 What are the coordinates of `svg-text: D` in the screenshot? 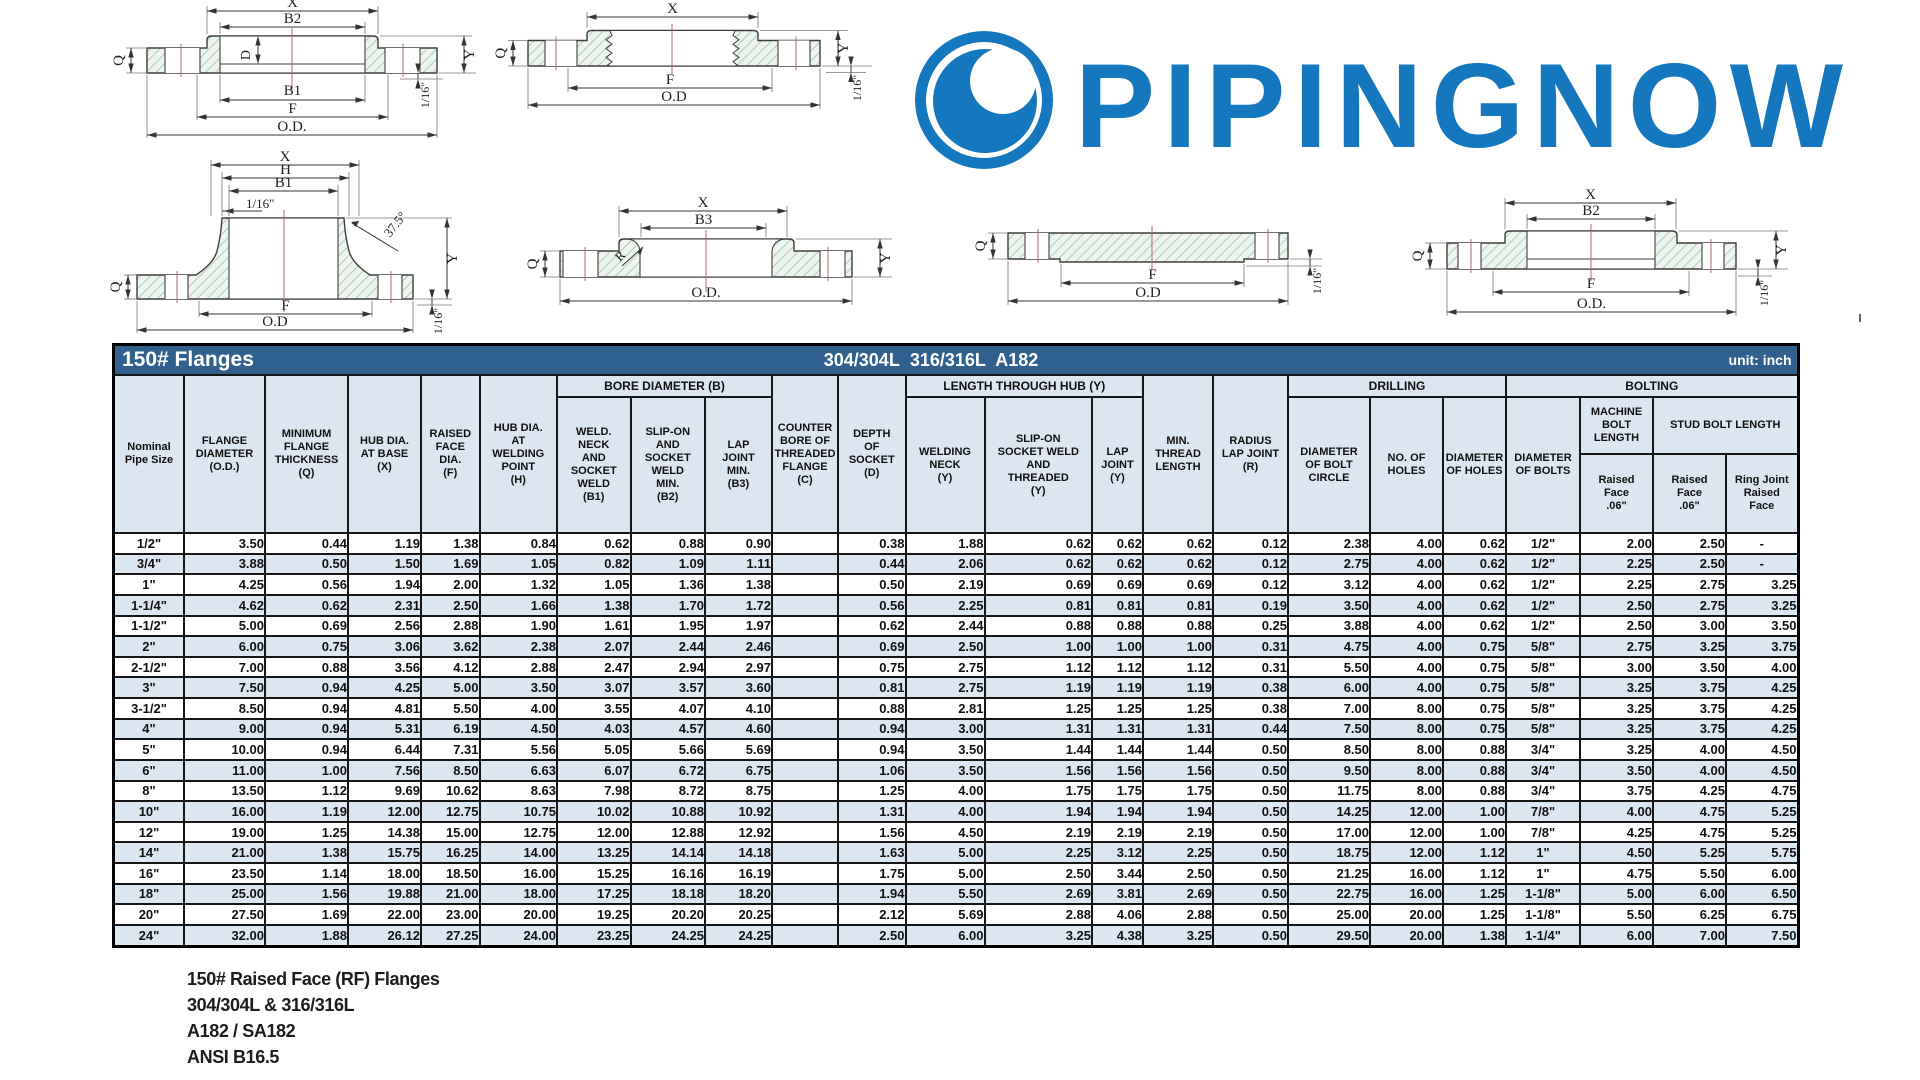 It's located at (246, 55).